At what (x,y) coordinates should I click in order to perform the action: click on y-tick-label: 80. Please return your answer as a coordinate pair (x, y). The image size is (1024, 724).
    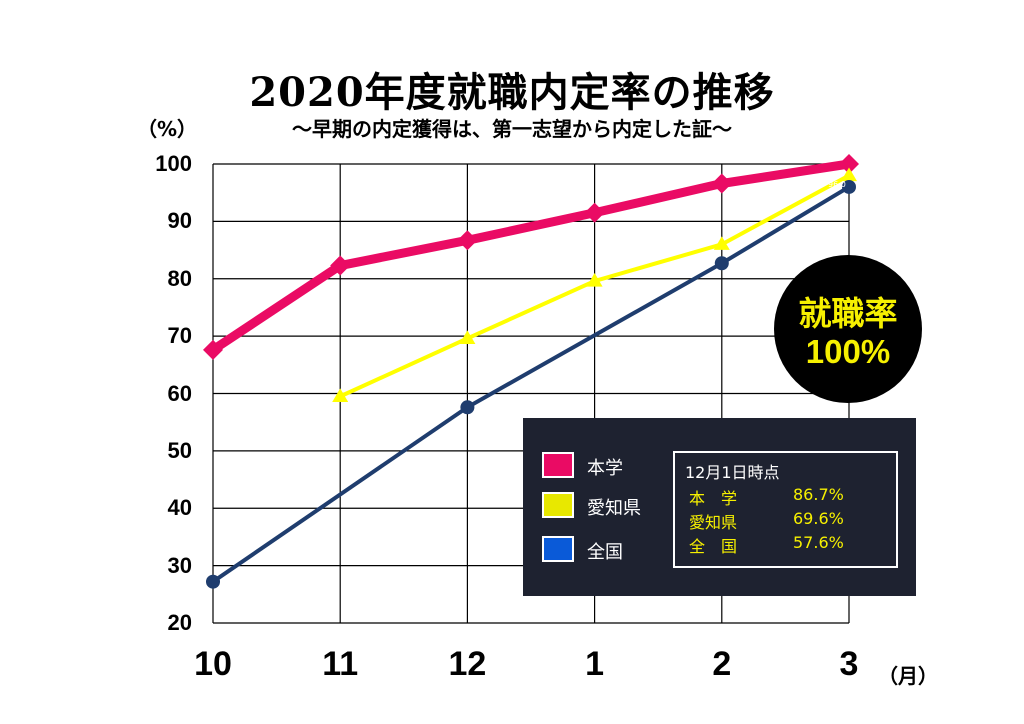
    Looking at the image, I should click on (179, 278).